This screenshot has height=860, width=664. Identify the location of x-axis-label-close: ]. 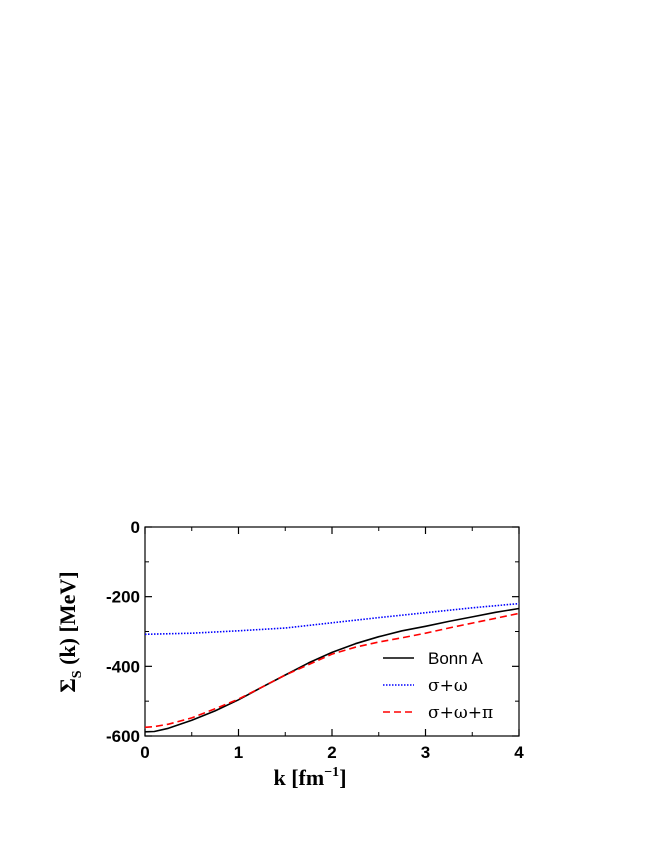
(342, 777).